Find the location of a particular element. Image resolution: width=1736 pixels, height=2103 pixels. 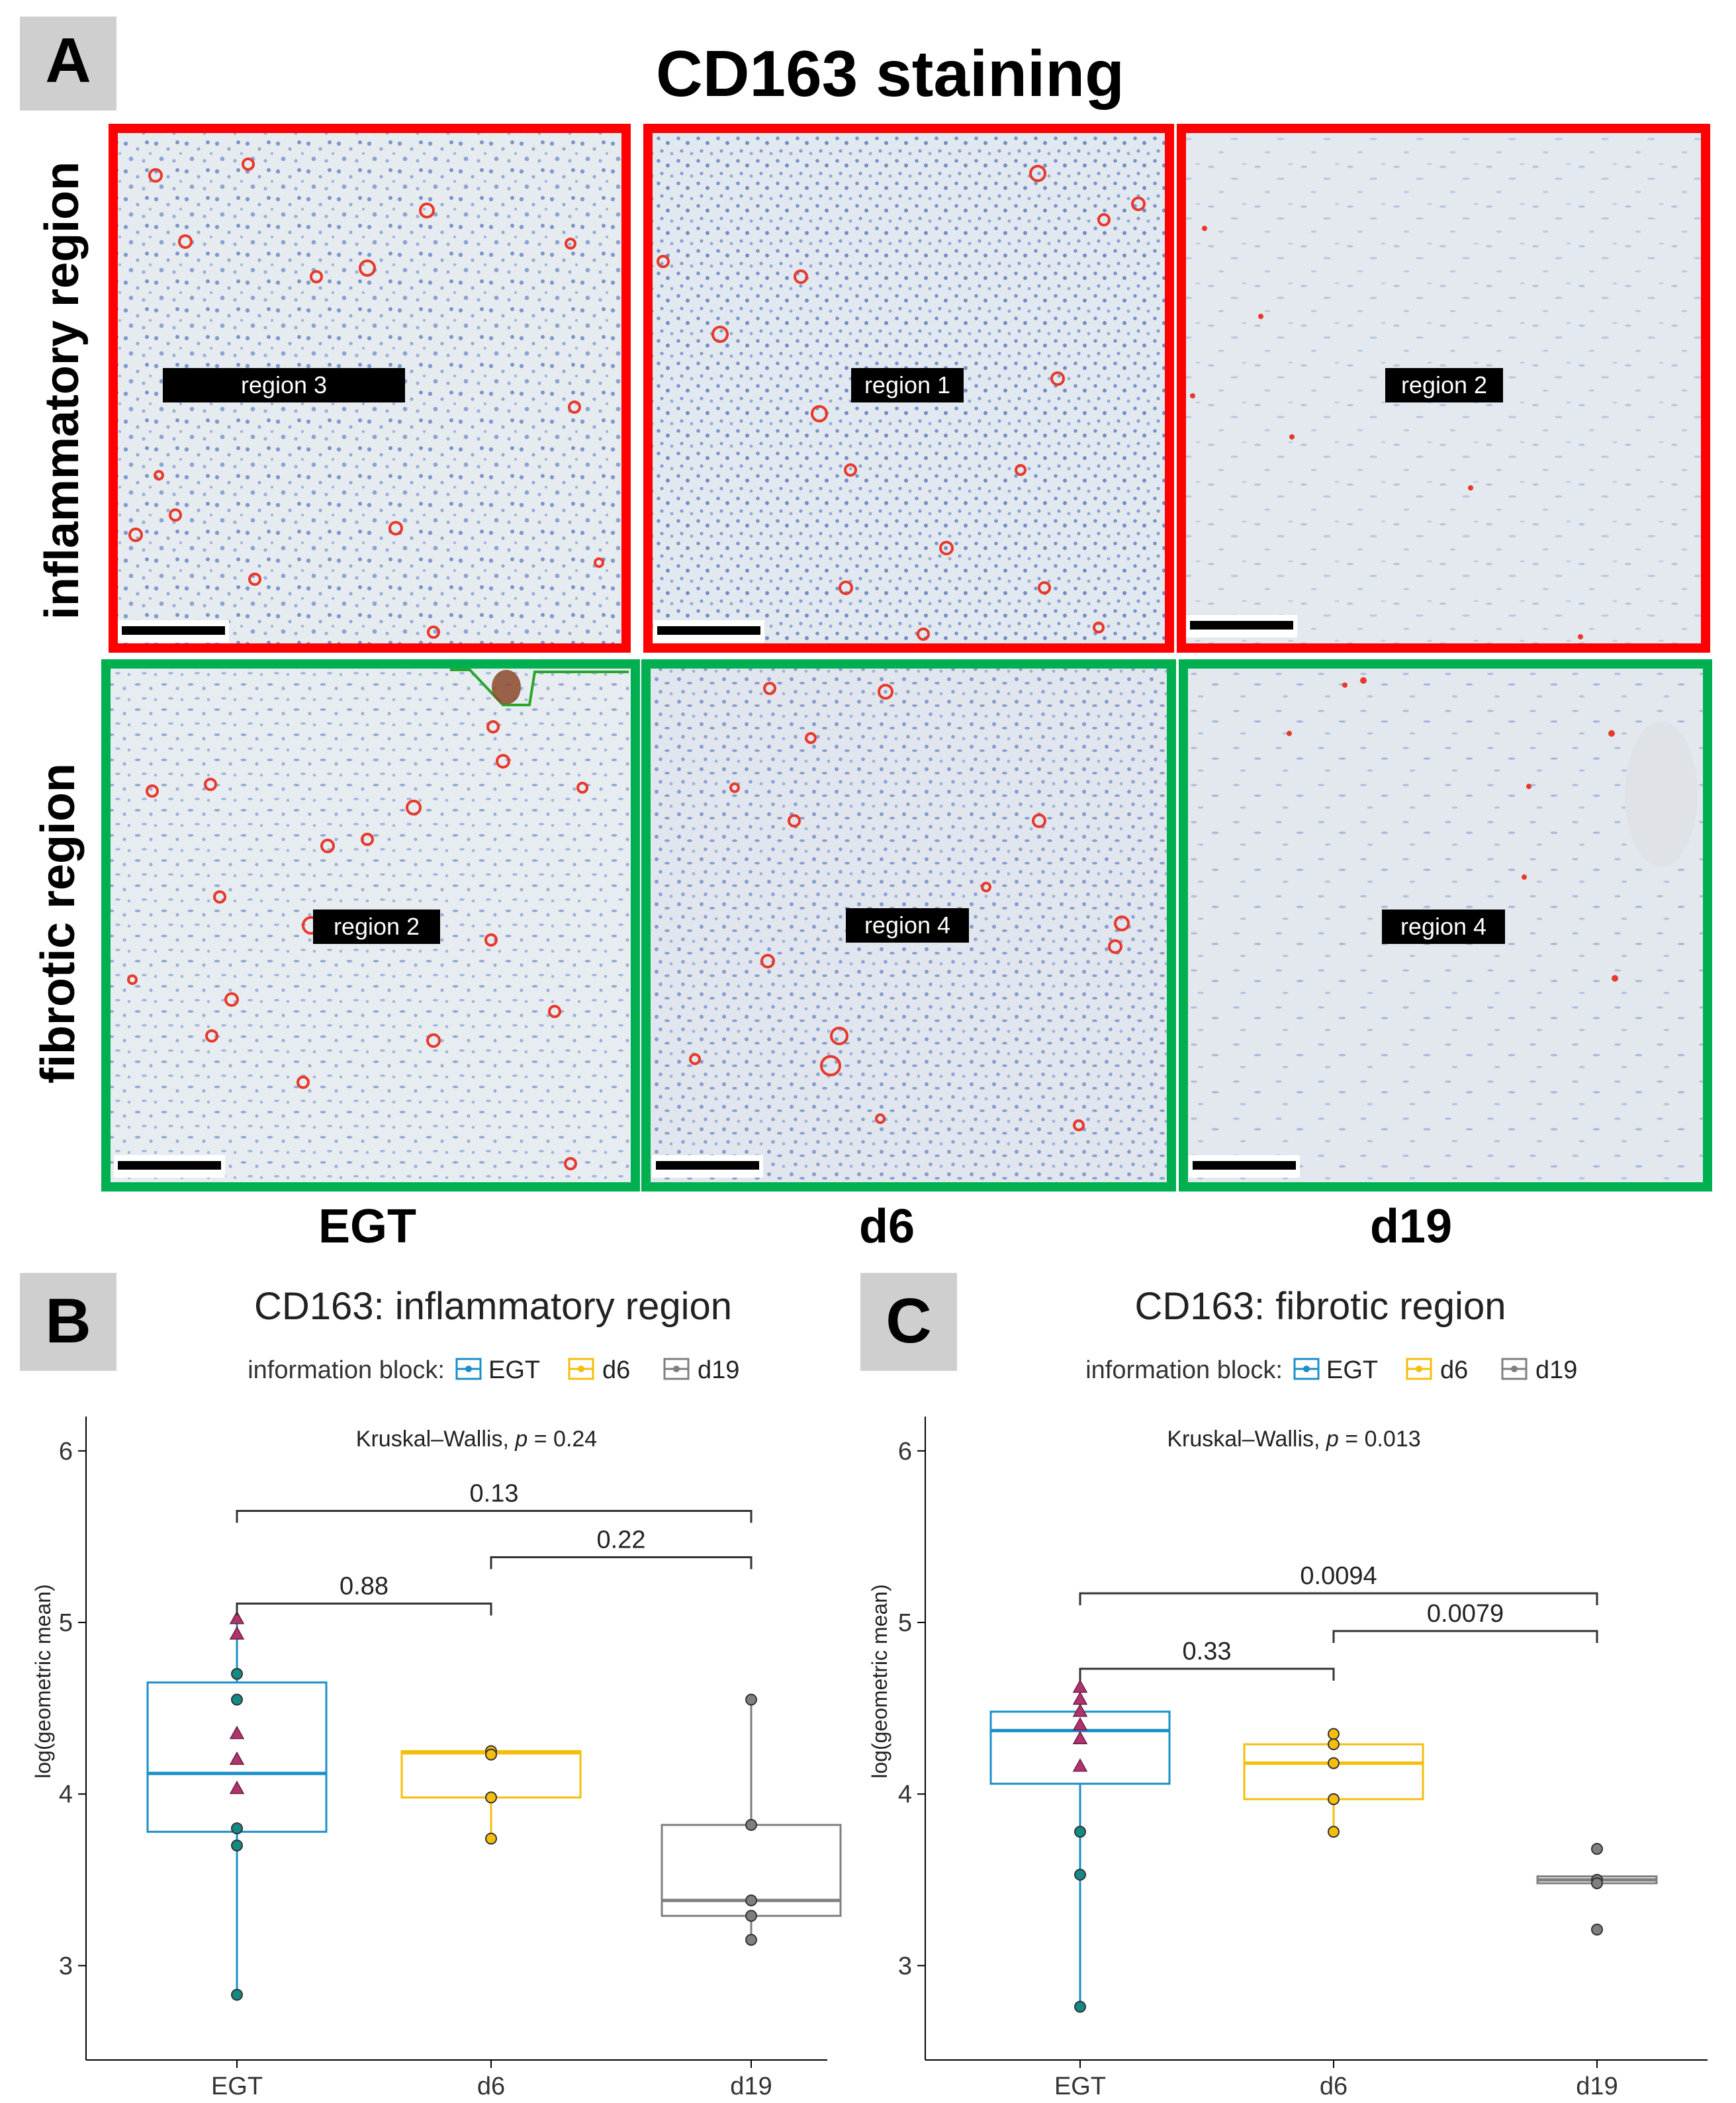

kruskal-wallis-label: Kruskal–Wallis, p = 0.24 is located at coordinates (476, 1439).